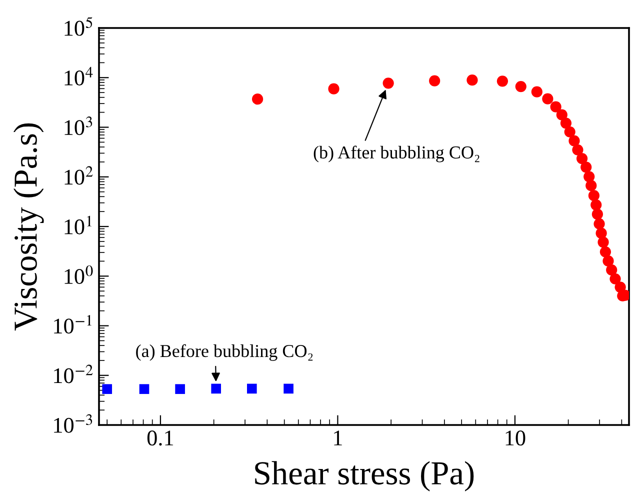 This screenshot has height=492, width=631. What do you see at coordinates (78, 225) in the screenshot?
I see `y-tick-label: 10$^{1}$` at bounding box center [78, 225].